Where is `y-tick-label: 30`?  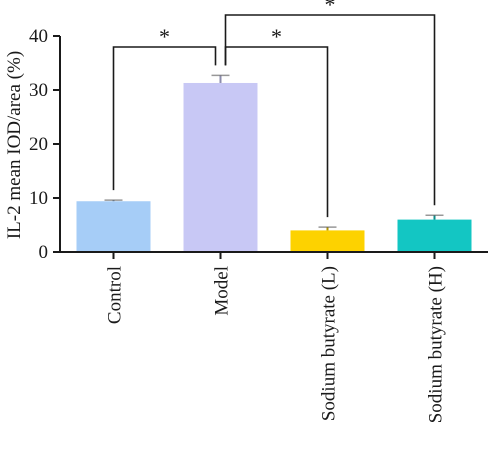 y-tick-label: 30 is located at coordinates (38, 90).